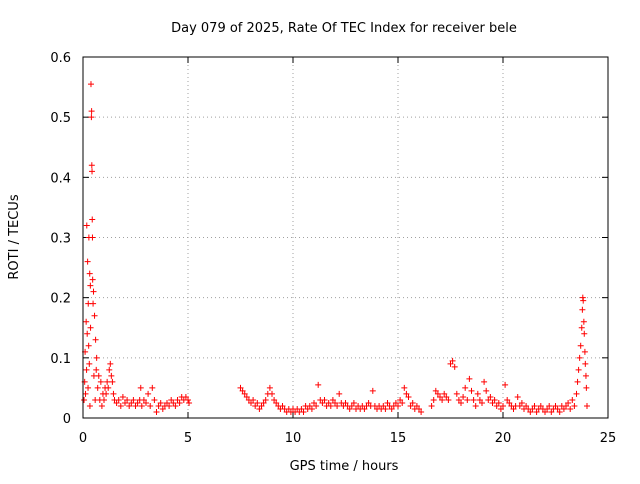 This screenshot has width=640, height=484. Describe the element at coordinates (60, 118) in the screenshot. I see `y-tick-label: 0.5` at that location.